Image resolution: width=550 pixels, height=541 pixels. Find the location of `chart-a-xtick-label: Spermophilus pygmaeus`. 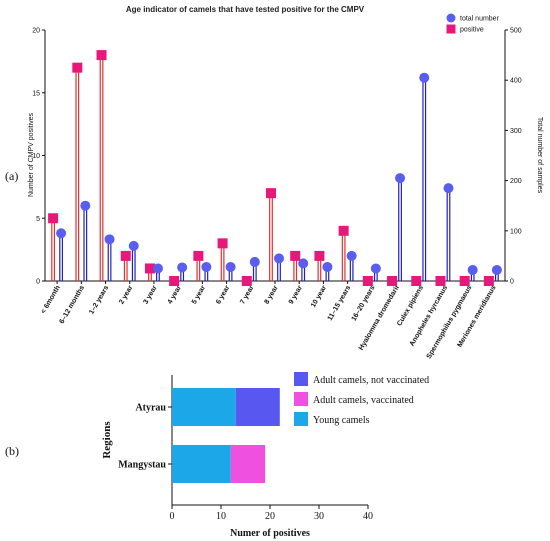

chart-a-xtick-label: Spermophilus pygmaeus is located at coordinates (450, 322).